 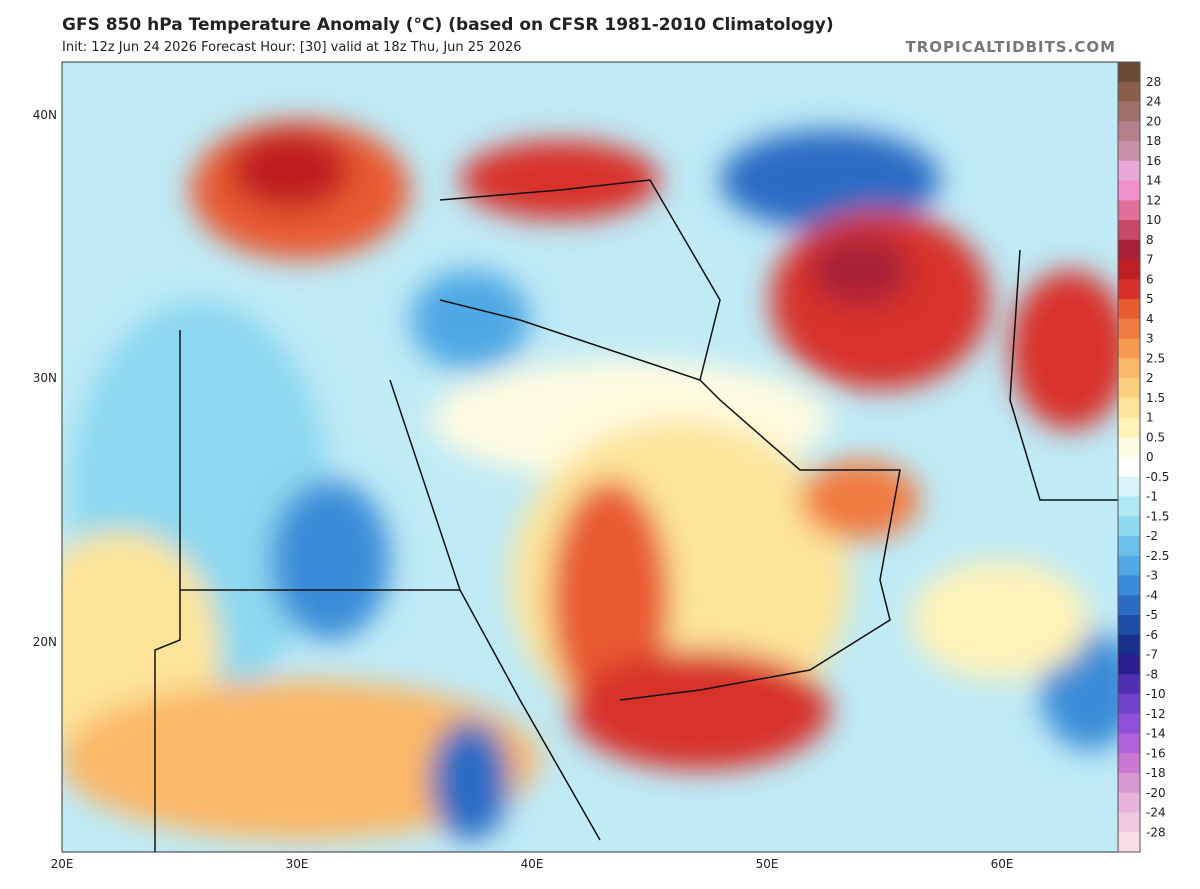 I want to click on colorbar-label: 16, so click(x=1153, y=161).